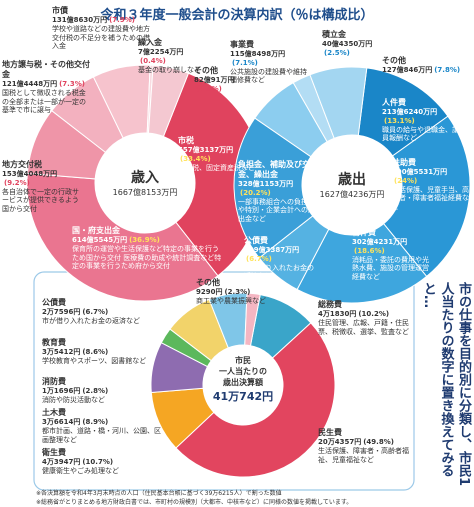 The image size is (474, 507). I want to click on amount-line: 20万4357円 (49.8%), so click(365, 442).